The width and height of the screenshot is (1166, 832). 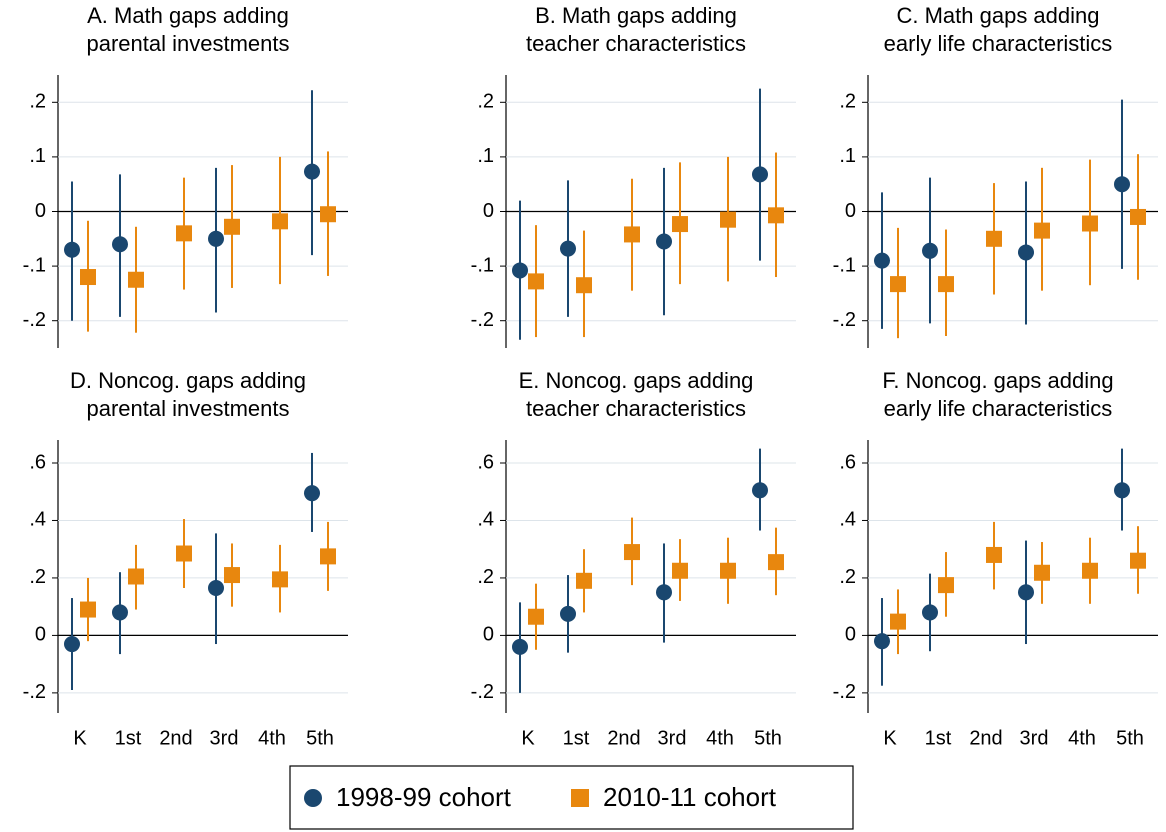 What do you see at coordinates (188, 408) in the screenshot?
I see `chart-title: parental investments` at bounding box center [188, 408].